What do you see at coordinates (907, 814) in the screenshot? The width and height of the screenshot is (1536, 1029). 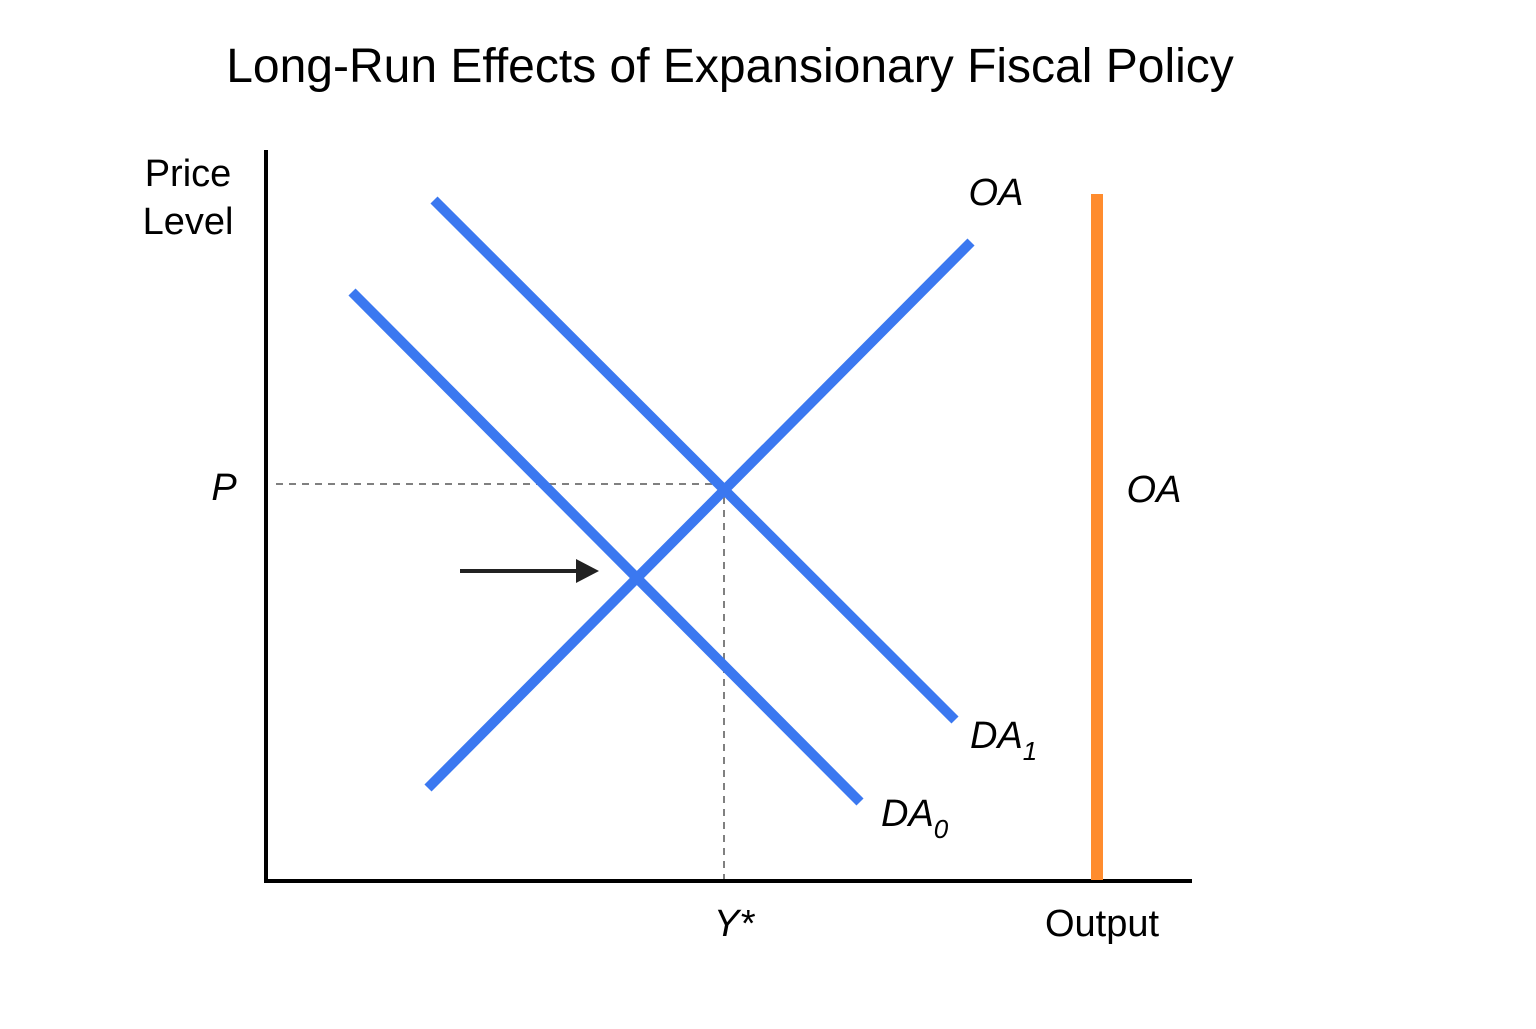 I see `da0-label-main: DA` at bounding box center [907, 814].